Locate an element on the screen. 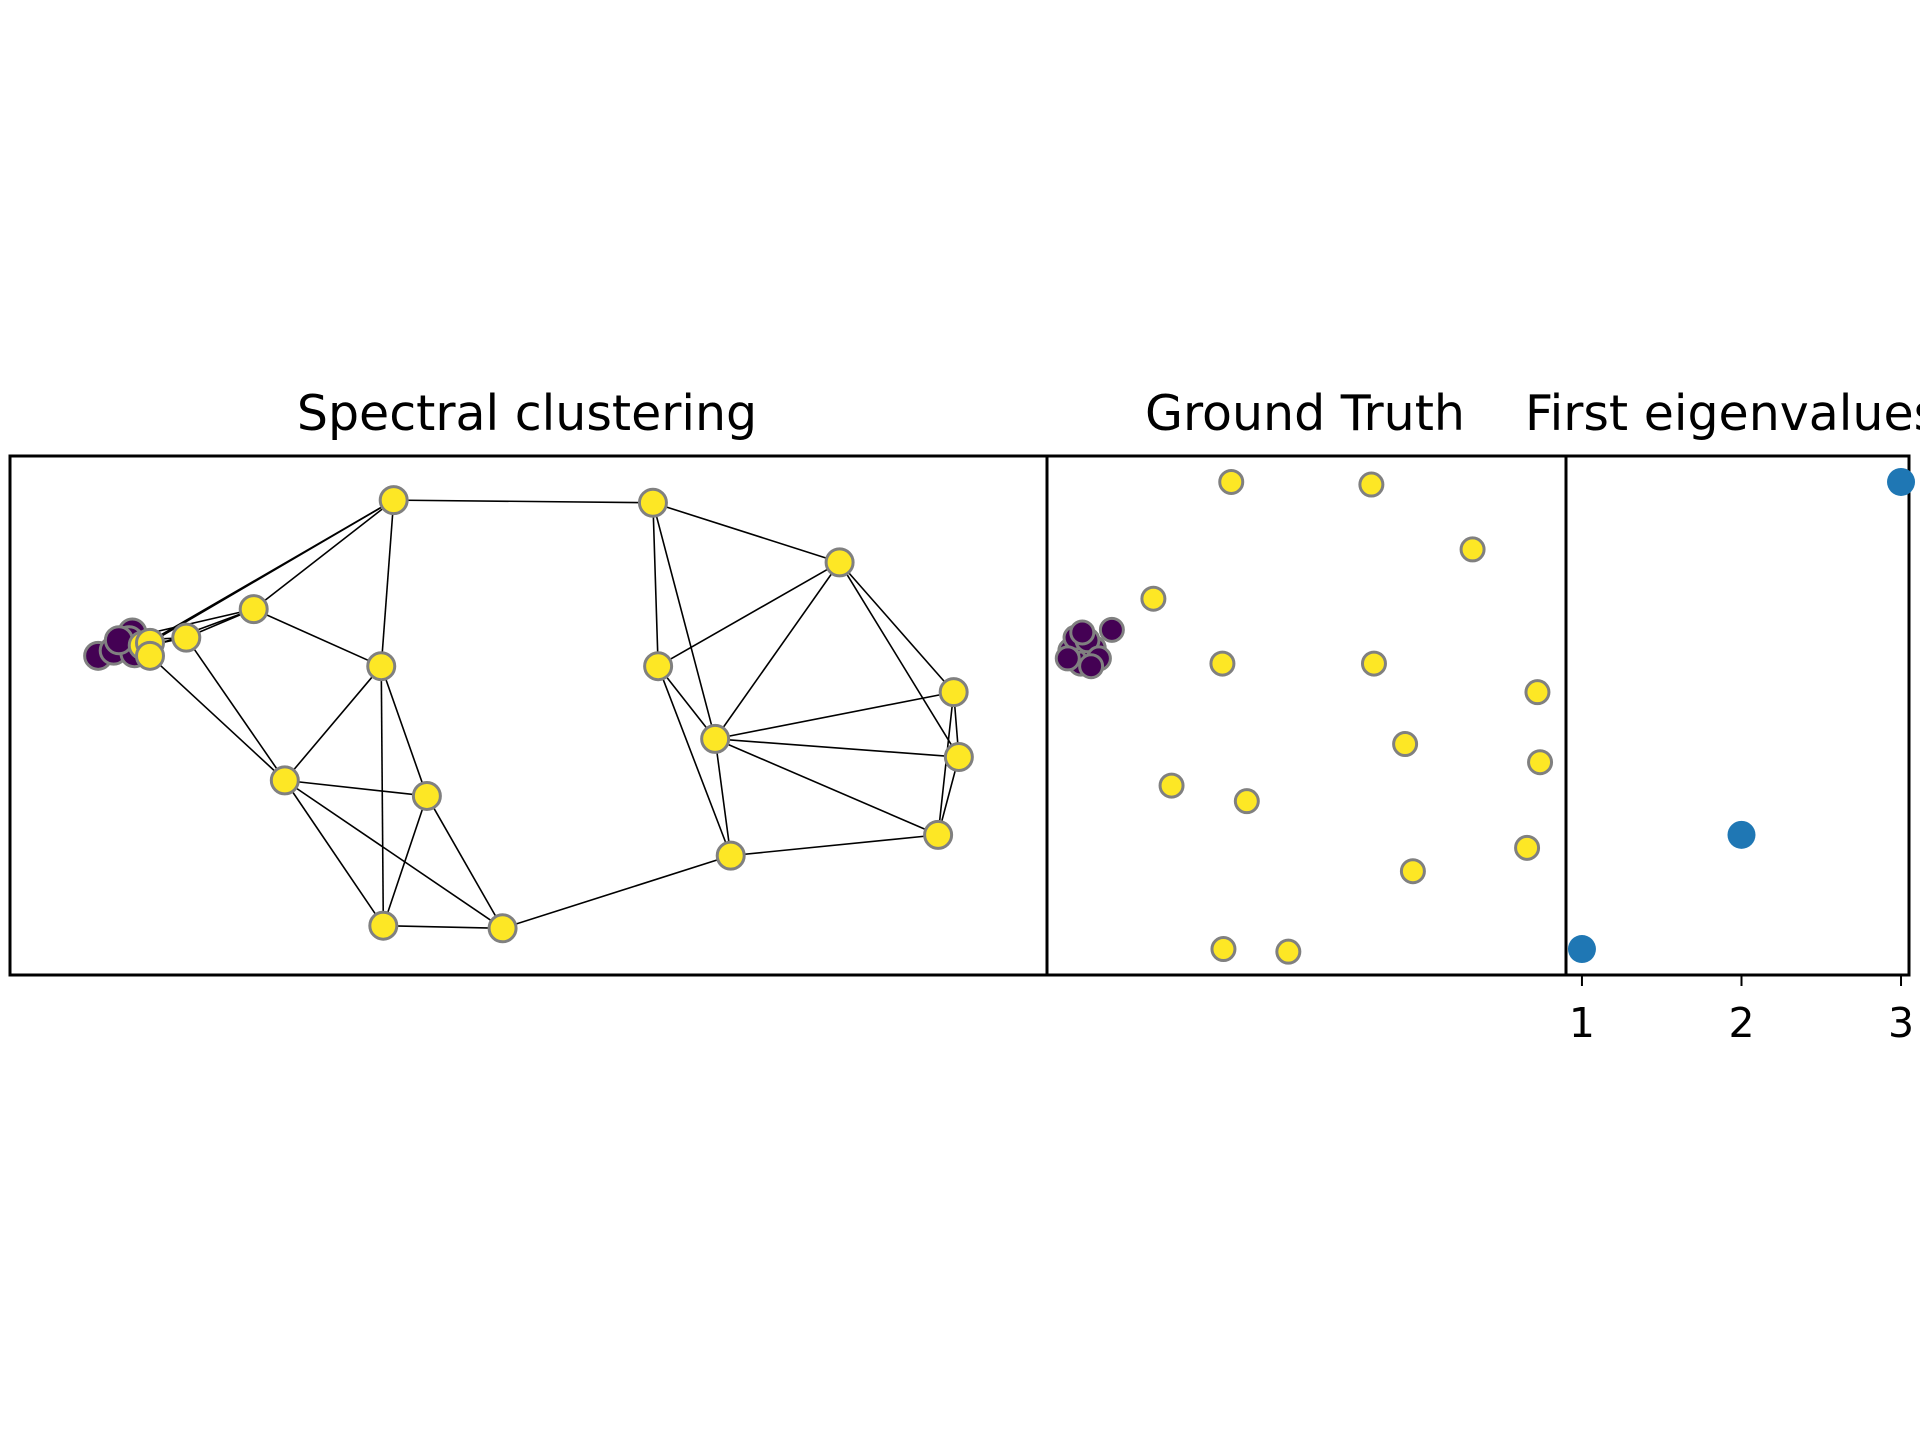 This screenshot has height=1440, width=1920. spectral-edges is located at coordinates (528, 714).